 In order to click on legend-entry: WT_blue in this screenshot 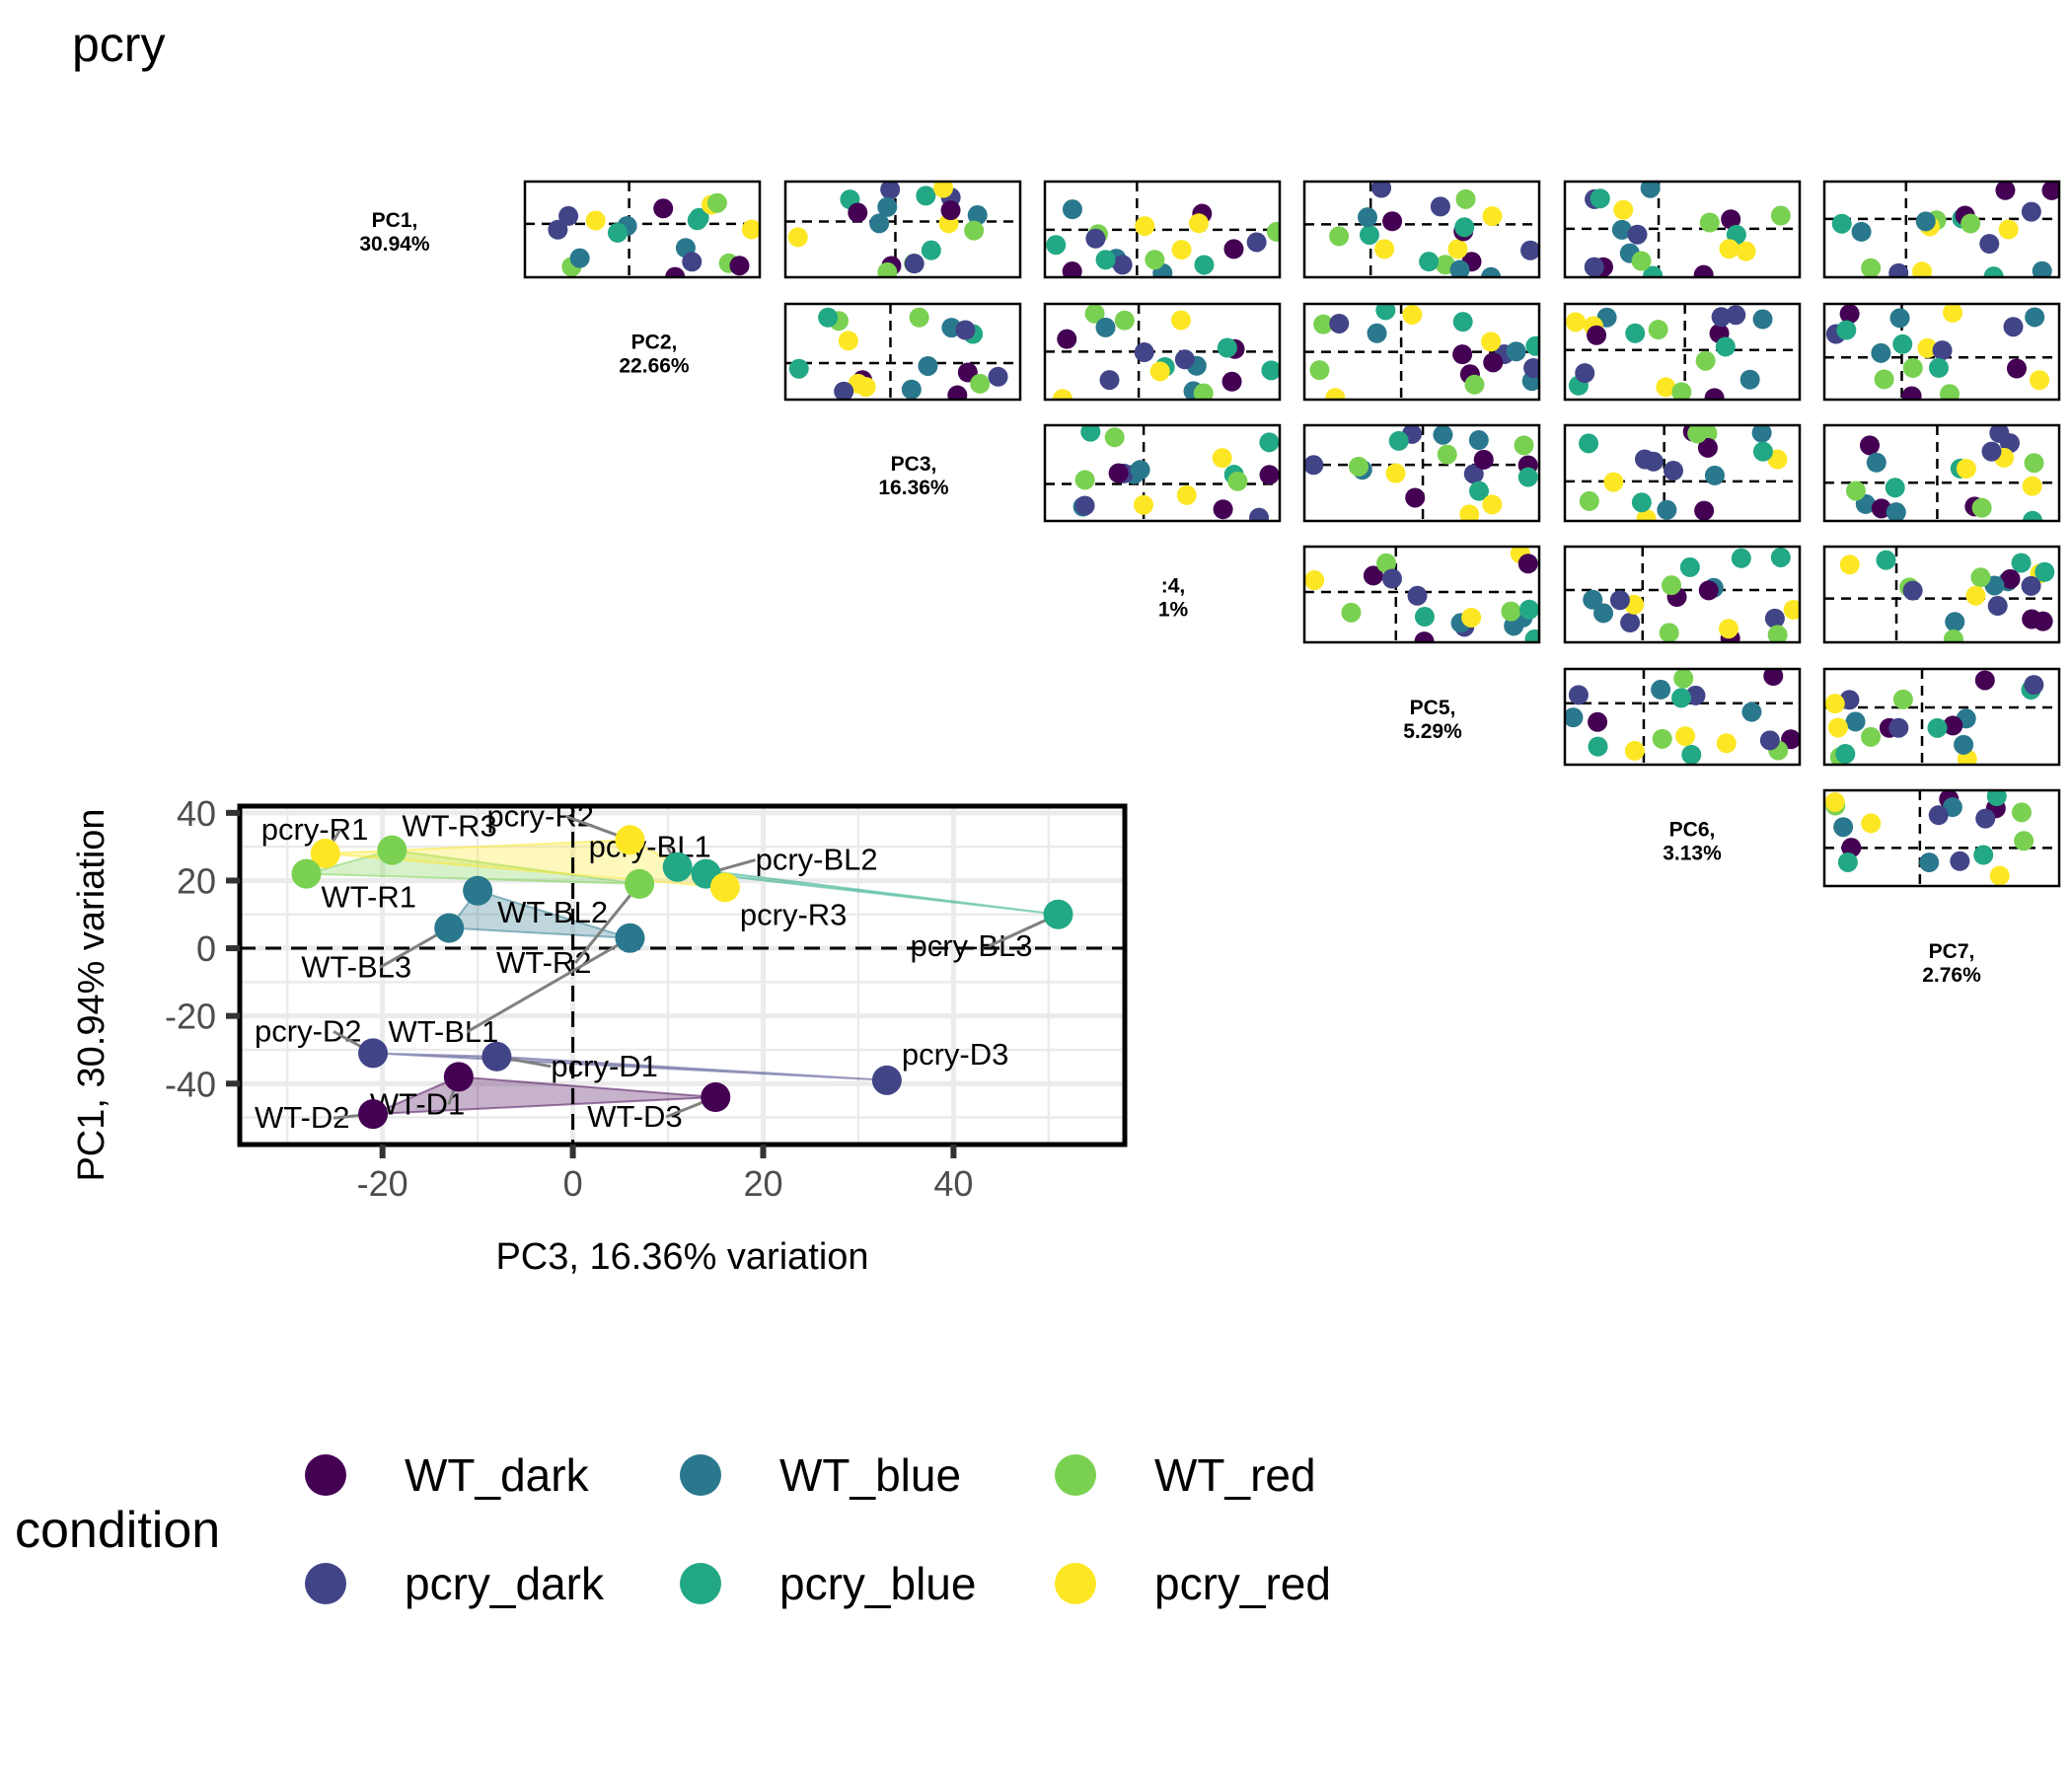, I will do `click(821, 1475)`.